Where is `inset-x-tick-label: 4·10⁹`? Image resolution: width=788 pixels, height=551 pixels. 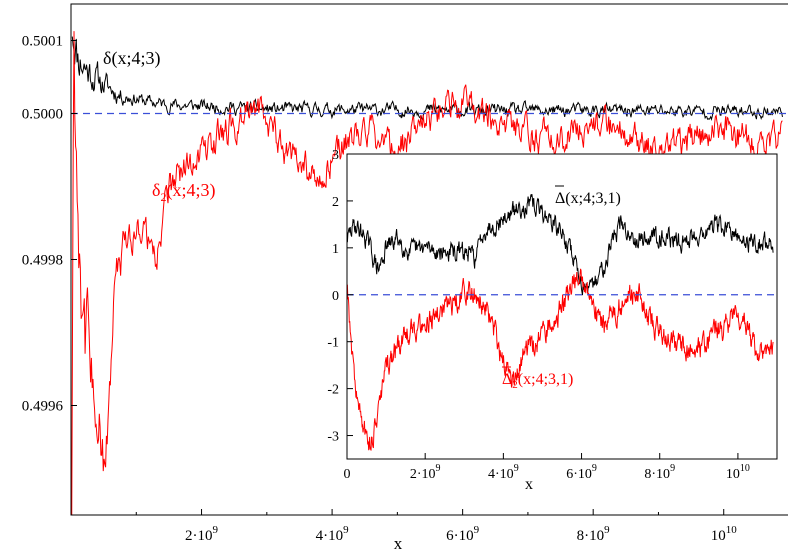
inset-x-tick-label: 4·10⁹ is located at coordinates (503, 472).